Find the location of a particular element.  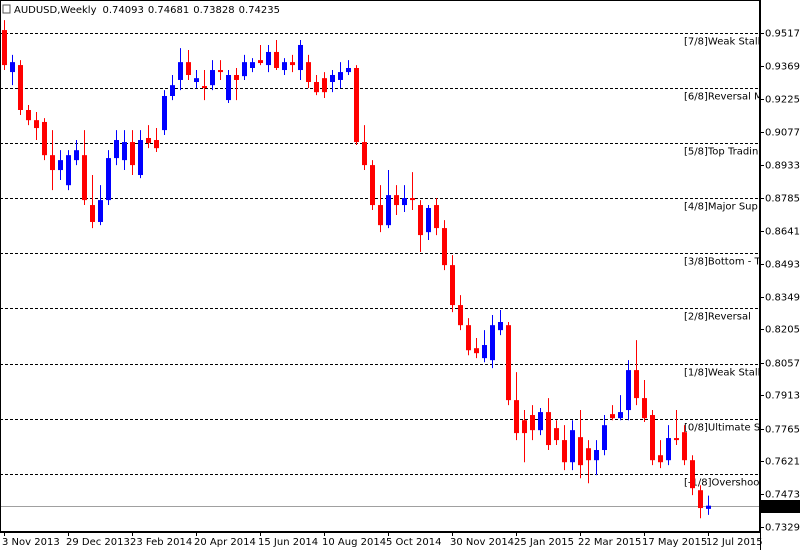

header-symbol: AUDUSD,Weekly is located at coordinates (55, 10).